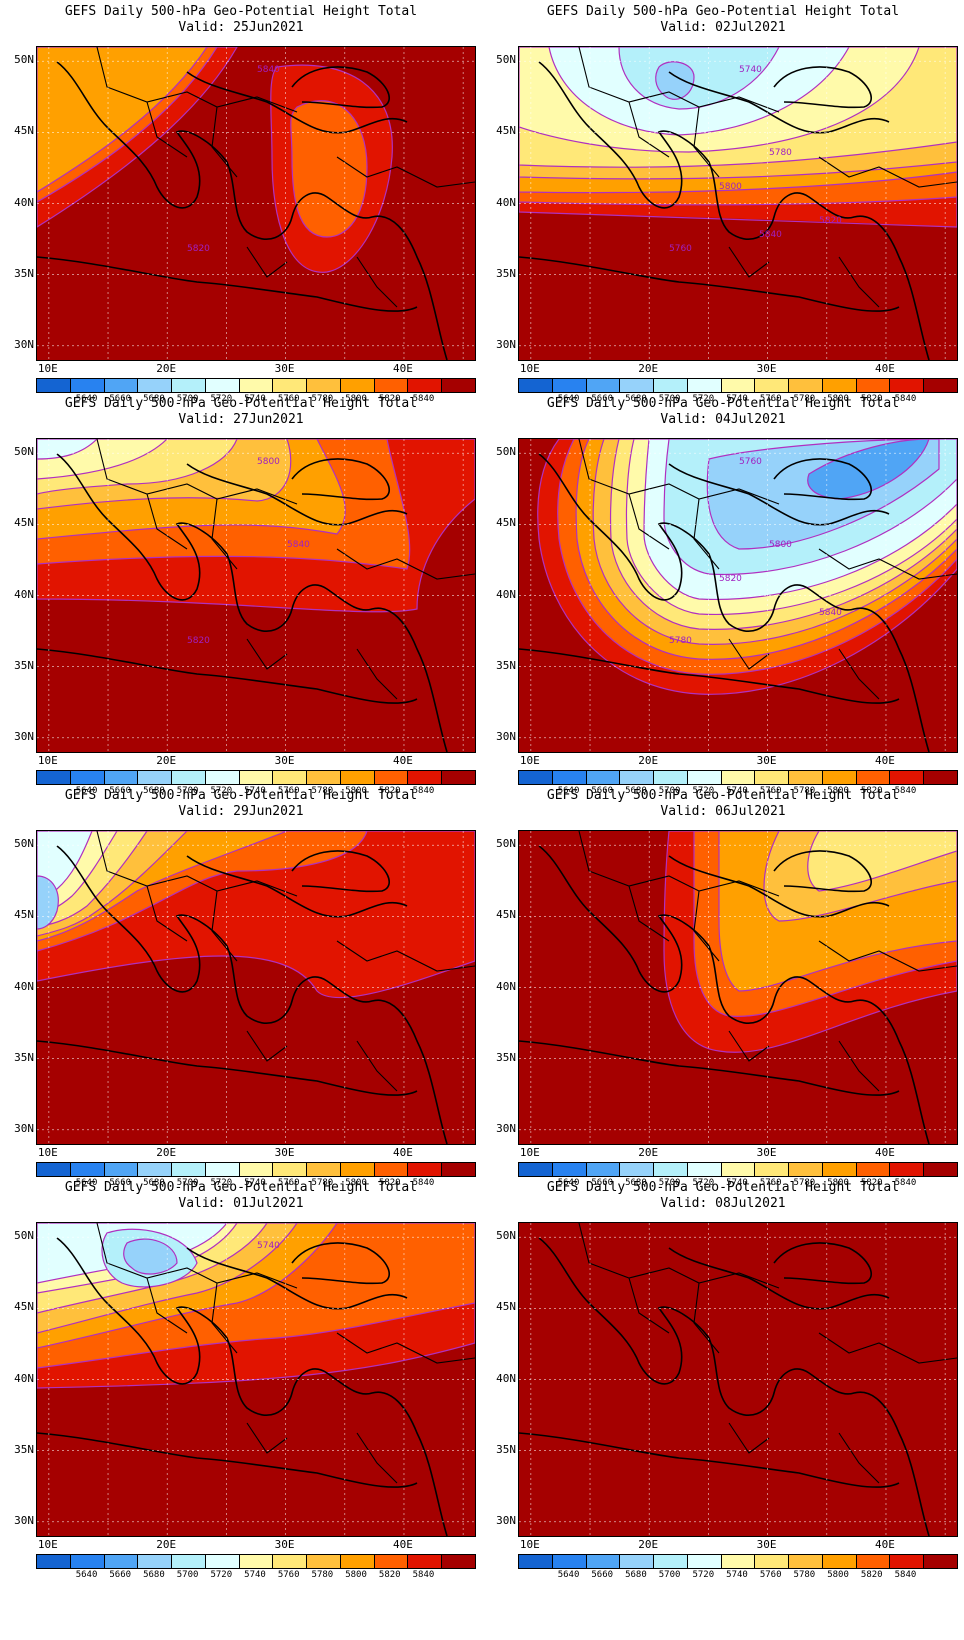 Image resolution: width=964 pixels, height=1640 pixels. Describe the element at coordinates (506, 665) in the screenshot. I see `latitude-label: 35N` at that location.